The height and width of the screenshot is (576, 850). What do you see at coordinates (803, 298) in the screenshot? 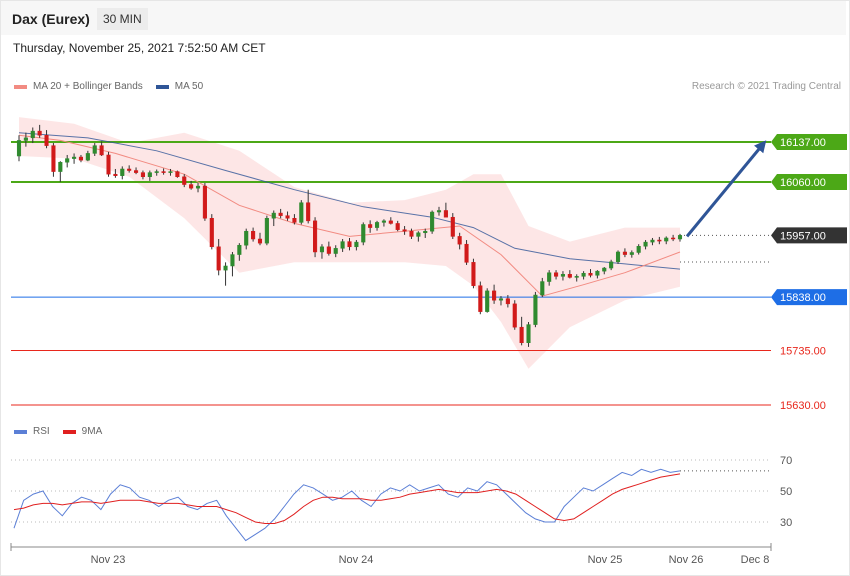
I see `level-label-3: 15838.00` at bounding box center [803, 298].